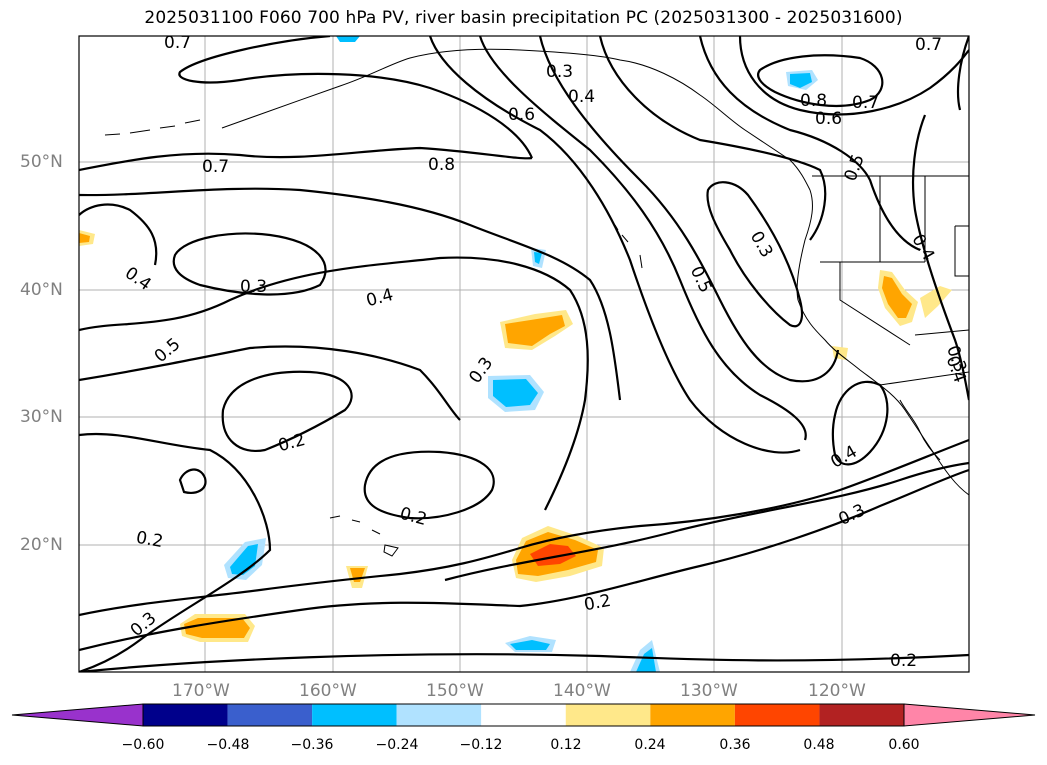 This screenshot has height=765, width=1047. I want to click on lon-label-160w: 160°W, so click(328, 691).